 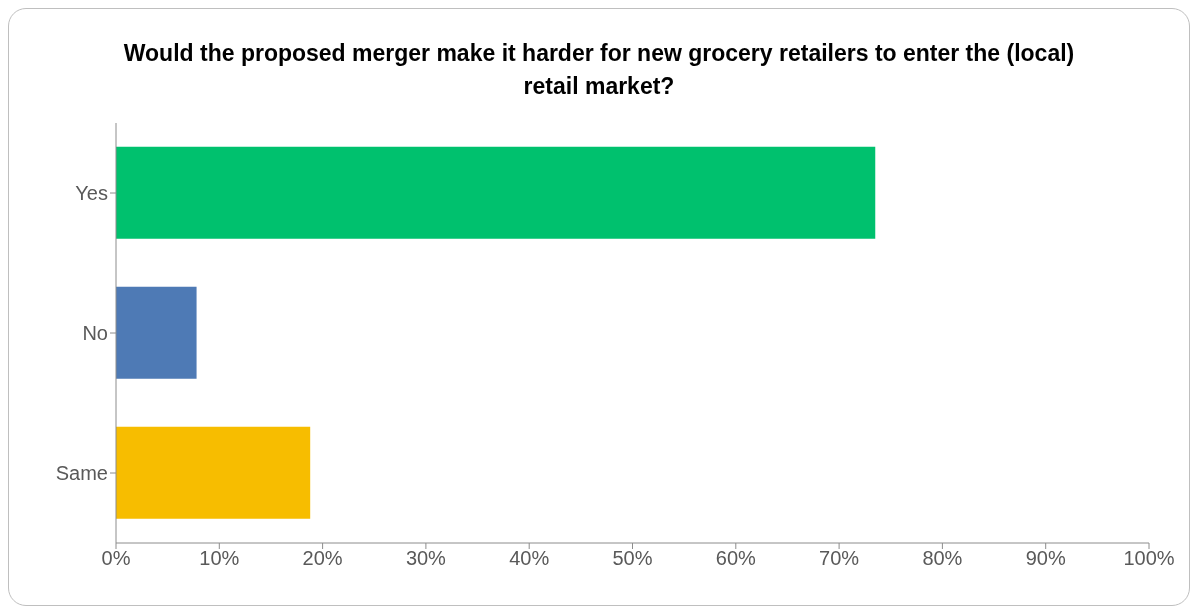 What do you see at coordinates (95, 333) in the screenshot?
I see `y-tick-label: No` at bounding box center [95, 333].